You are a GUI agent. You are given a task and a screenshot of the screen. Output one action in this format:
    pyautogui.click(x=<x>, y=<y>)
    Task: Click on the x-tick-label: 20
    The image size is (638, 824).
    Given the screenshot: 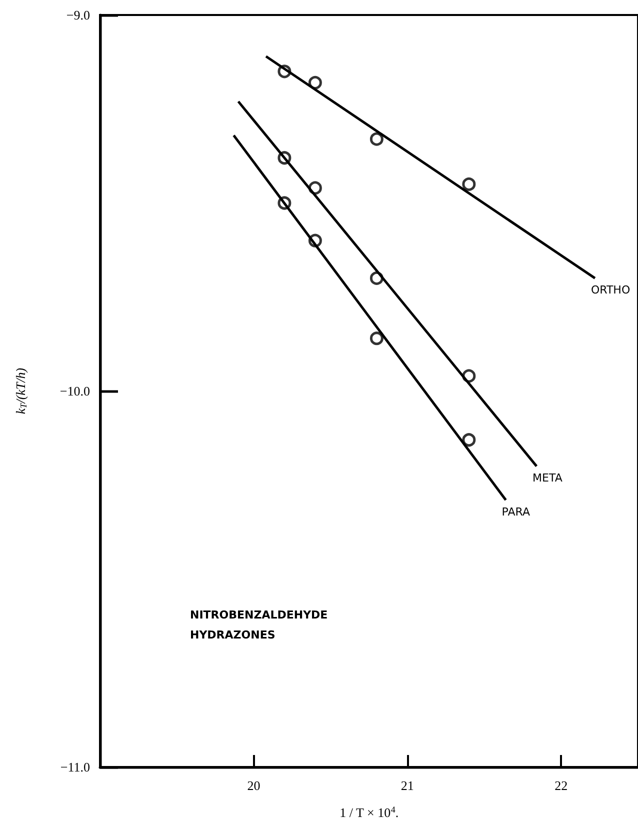 What is the action you would take?
    pyautogui.click(x=253, y=785)
    